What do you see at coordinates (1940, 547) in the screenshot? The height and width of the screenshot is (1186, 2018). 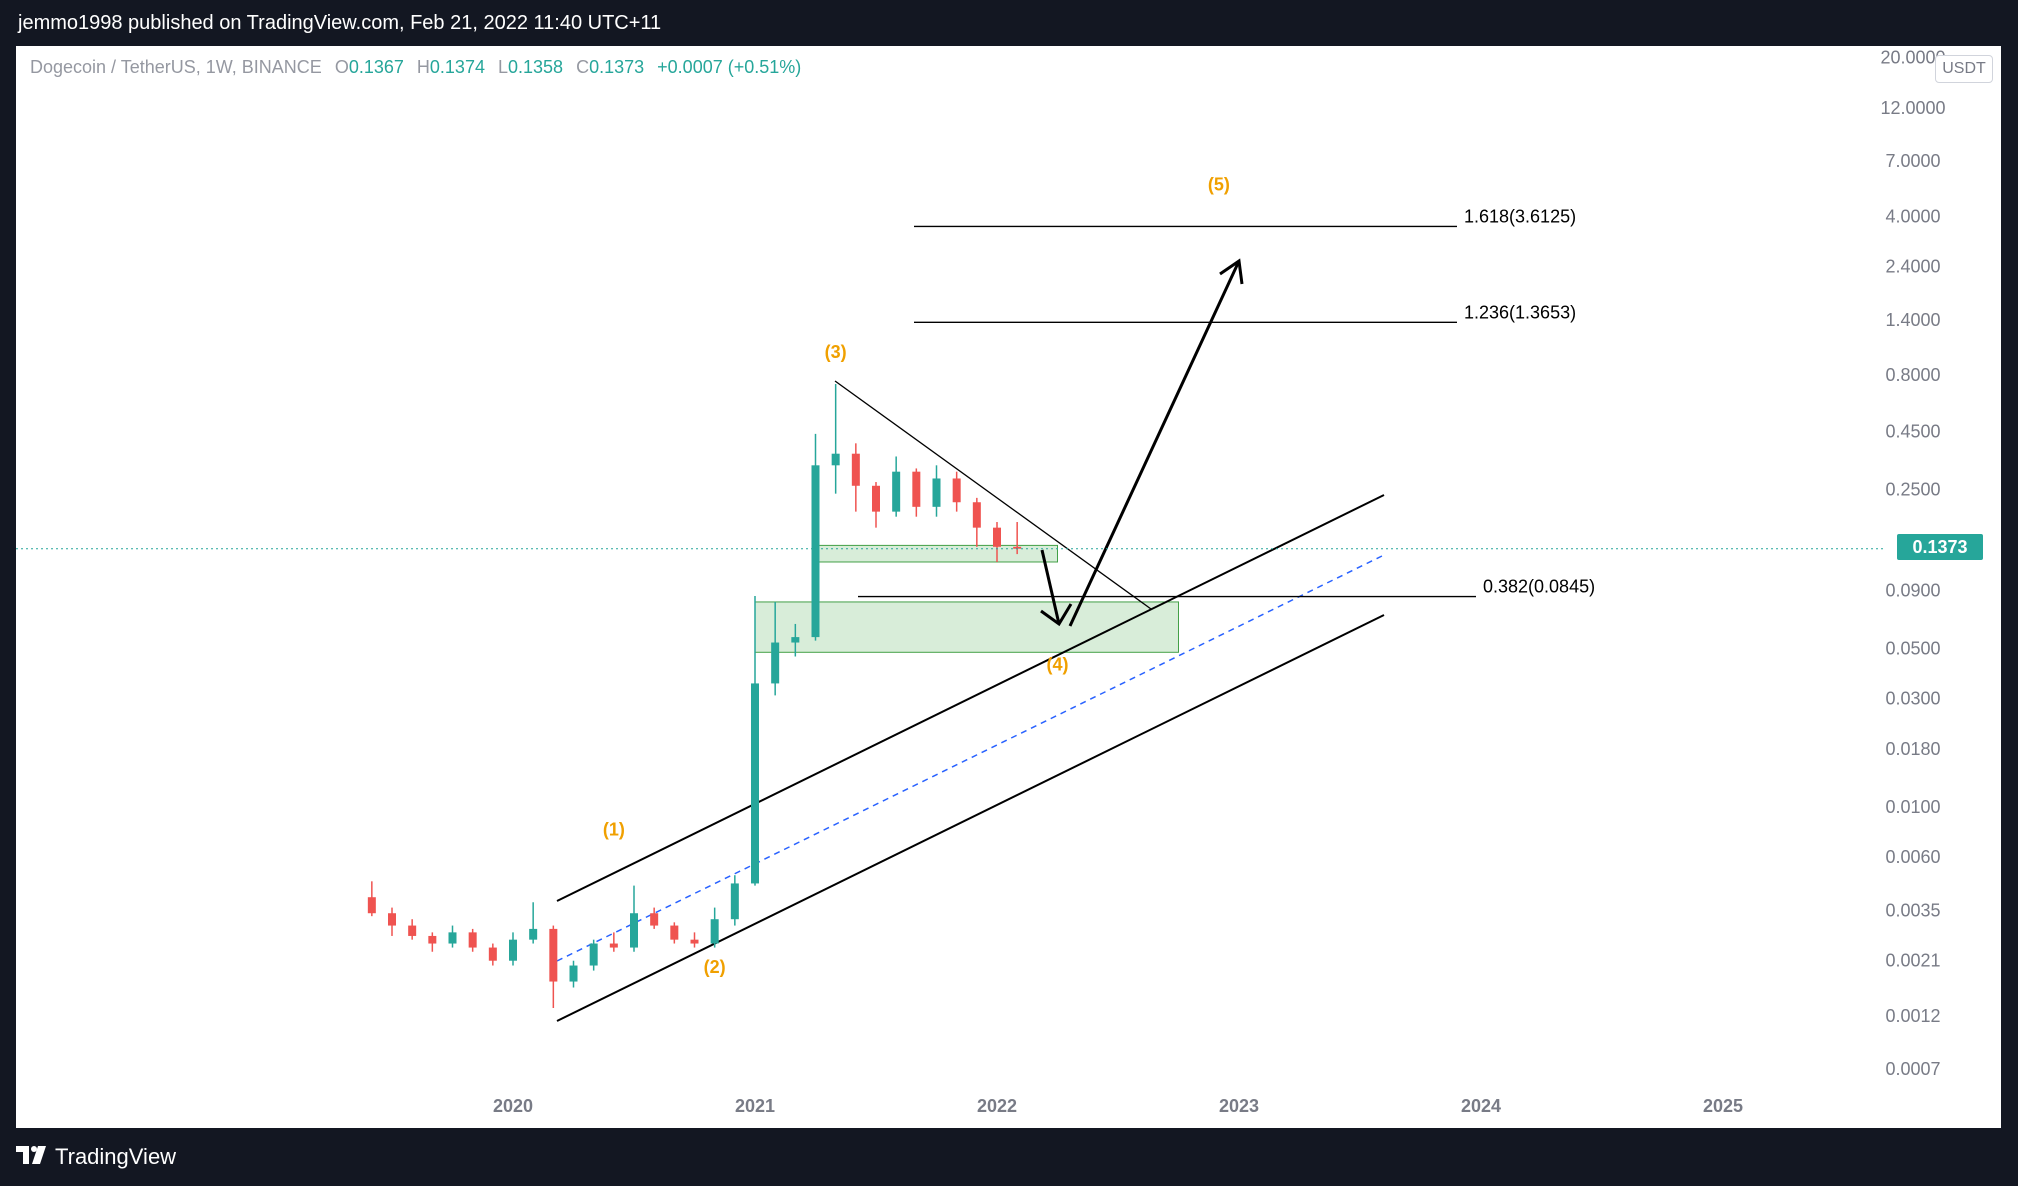 I see `last-price-tag: 0.1373` at bounding box center [1940, 547].